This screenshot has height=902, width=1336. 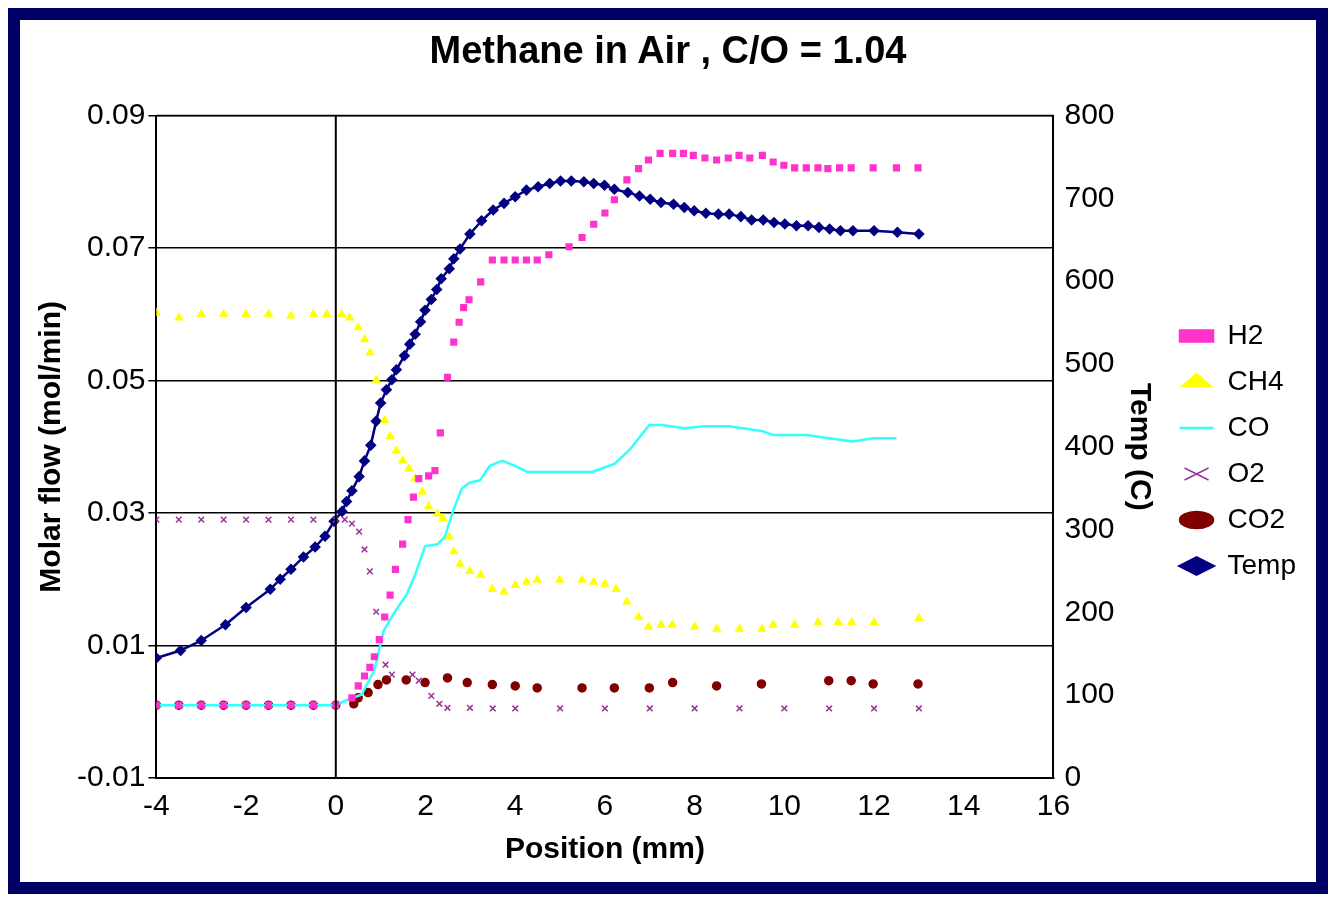 What do you see at coordinates (1256, 518) in the screenshot?
I see `legend-label: CO2` at bounding box center [1256, 518].